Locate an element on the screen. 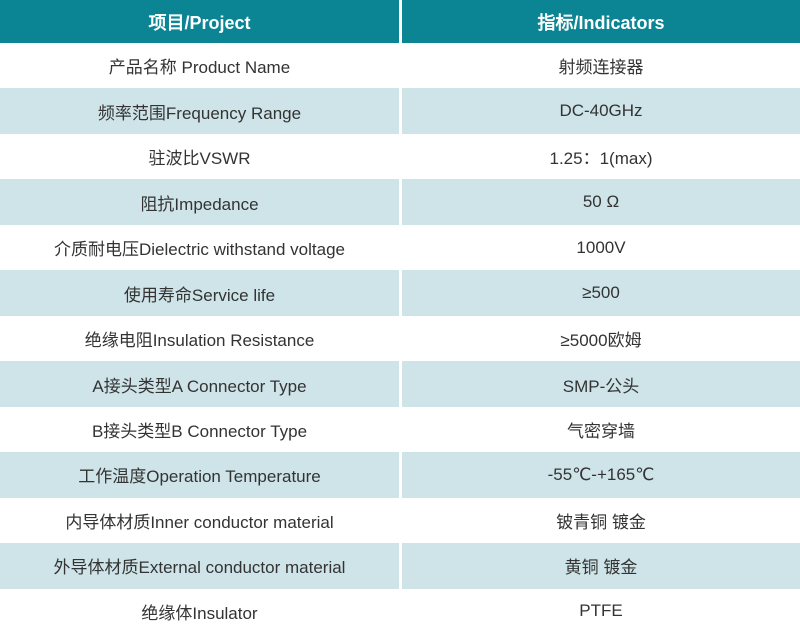  indicator-cell: PTFE is located at coordinates (601, 611).